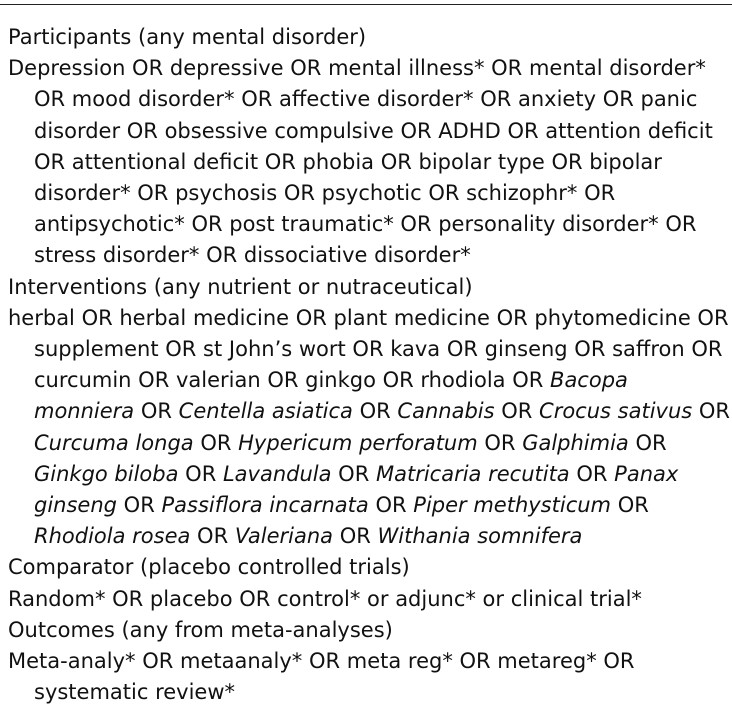  What do you see at coordinates (446, 411) in the screenshot?
I see `scientific-name: Cannabis` at bounding box center [446, 411].